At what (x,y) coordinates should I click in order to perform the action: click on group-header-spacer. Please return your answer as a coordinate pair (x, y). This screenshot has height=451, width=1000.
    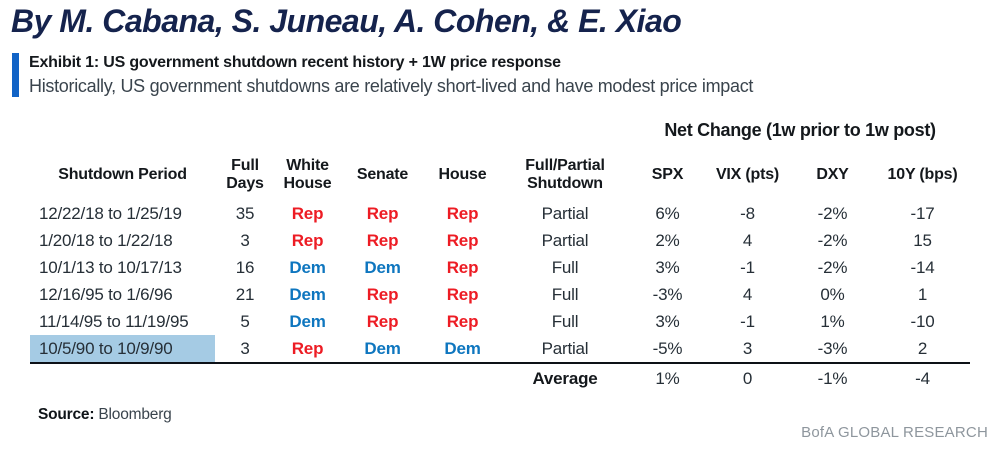
    Looking at the image, I should click on (330, 135).